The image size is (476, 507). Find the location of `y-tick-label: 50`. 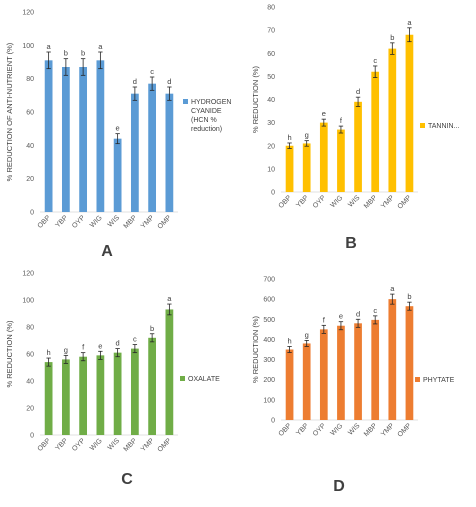

y-tick-label: 50 is located at coordinates (271, 77).